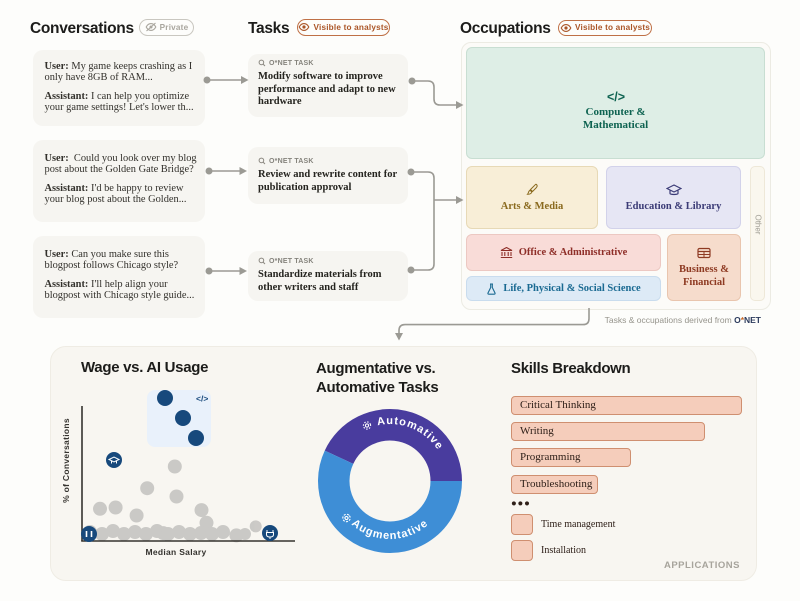 This screenshot has height=601, width=800. What do you see at coordinates (66, 460) in the screenshot?
I see `svg-text: % of Conversations` at bounding box center [66, 460].